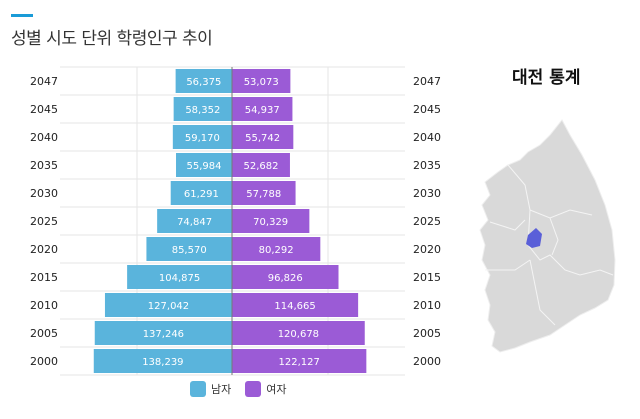 The image size is (640, 419). Describe the element at coordinates (44, 361) in the screenshot. I see `year-label-left: 2000` at that location.